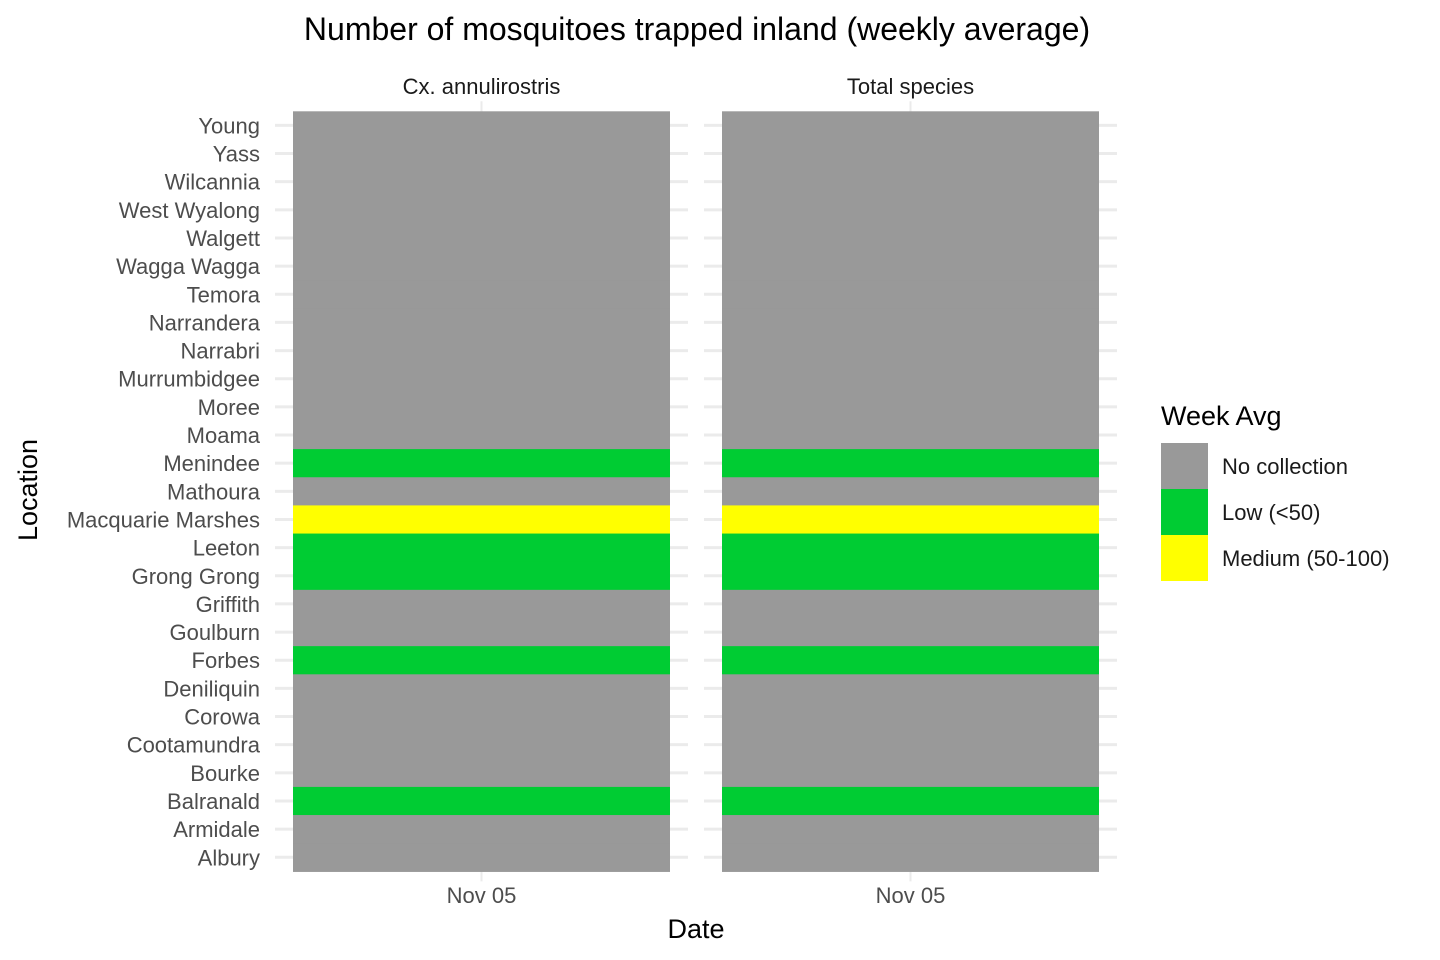  What do you see at coordinates (194, 745) in the screenshot?
I see `y-tick-label: Cootamundra` at bounding box center [194, 745].